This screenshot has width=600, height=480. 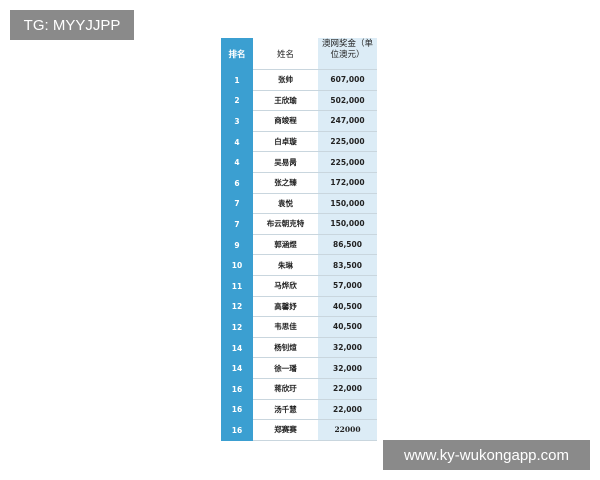 I want to click on table-row: 4 吴易昺 225,000, so click(x=299, y=162).